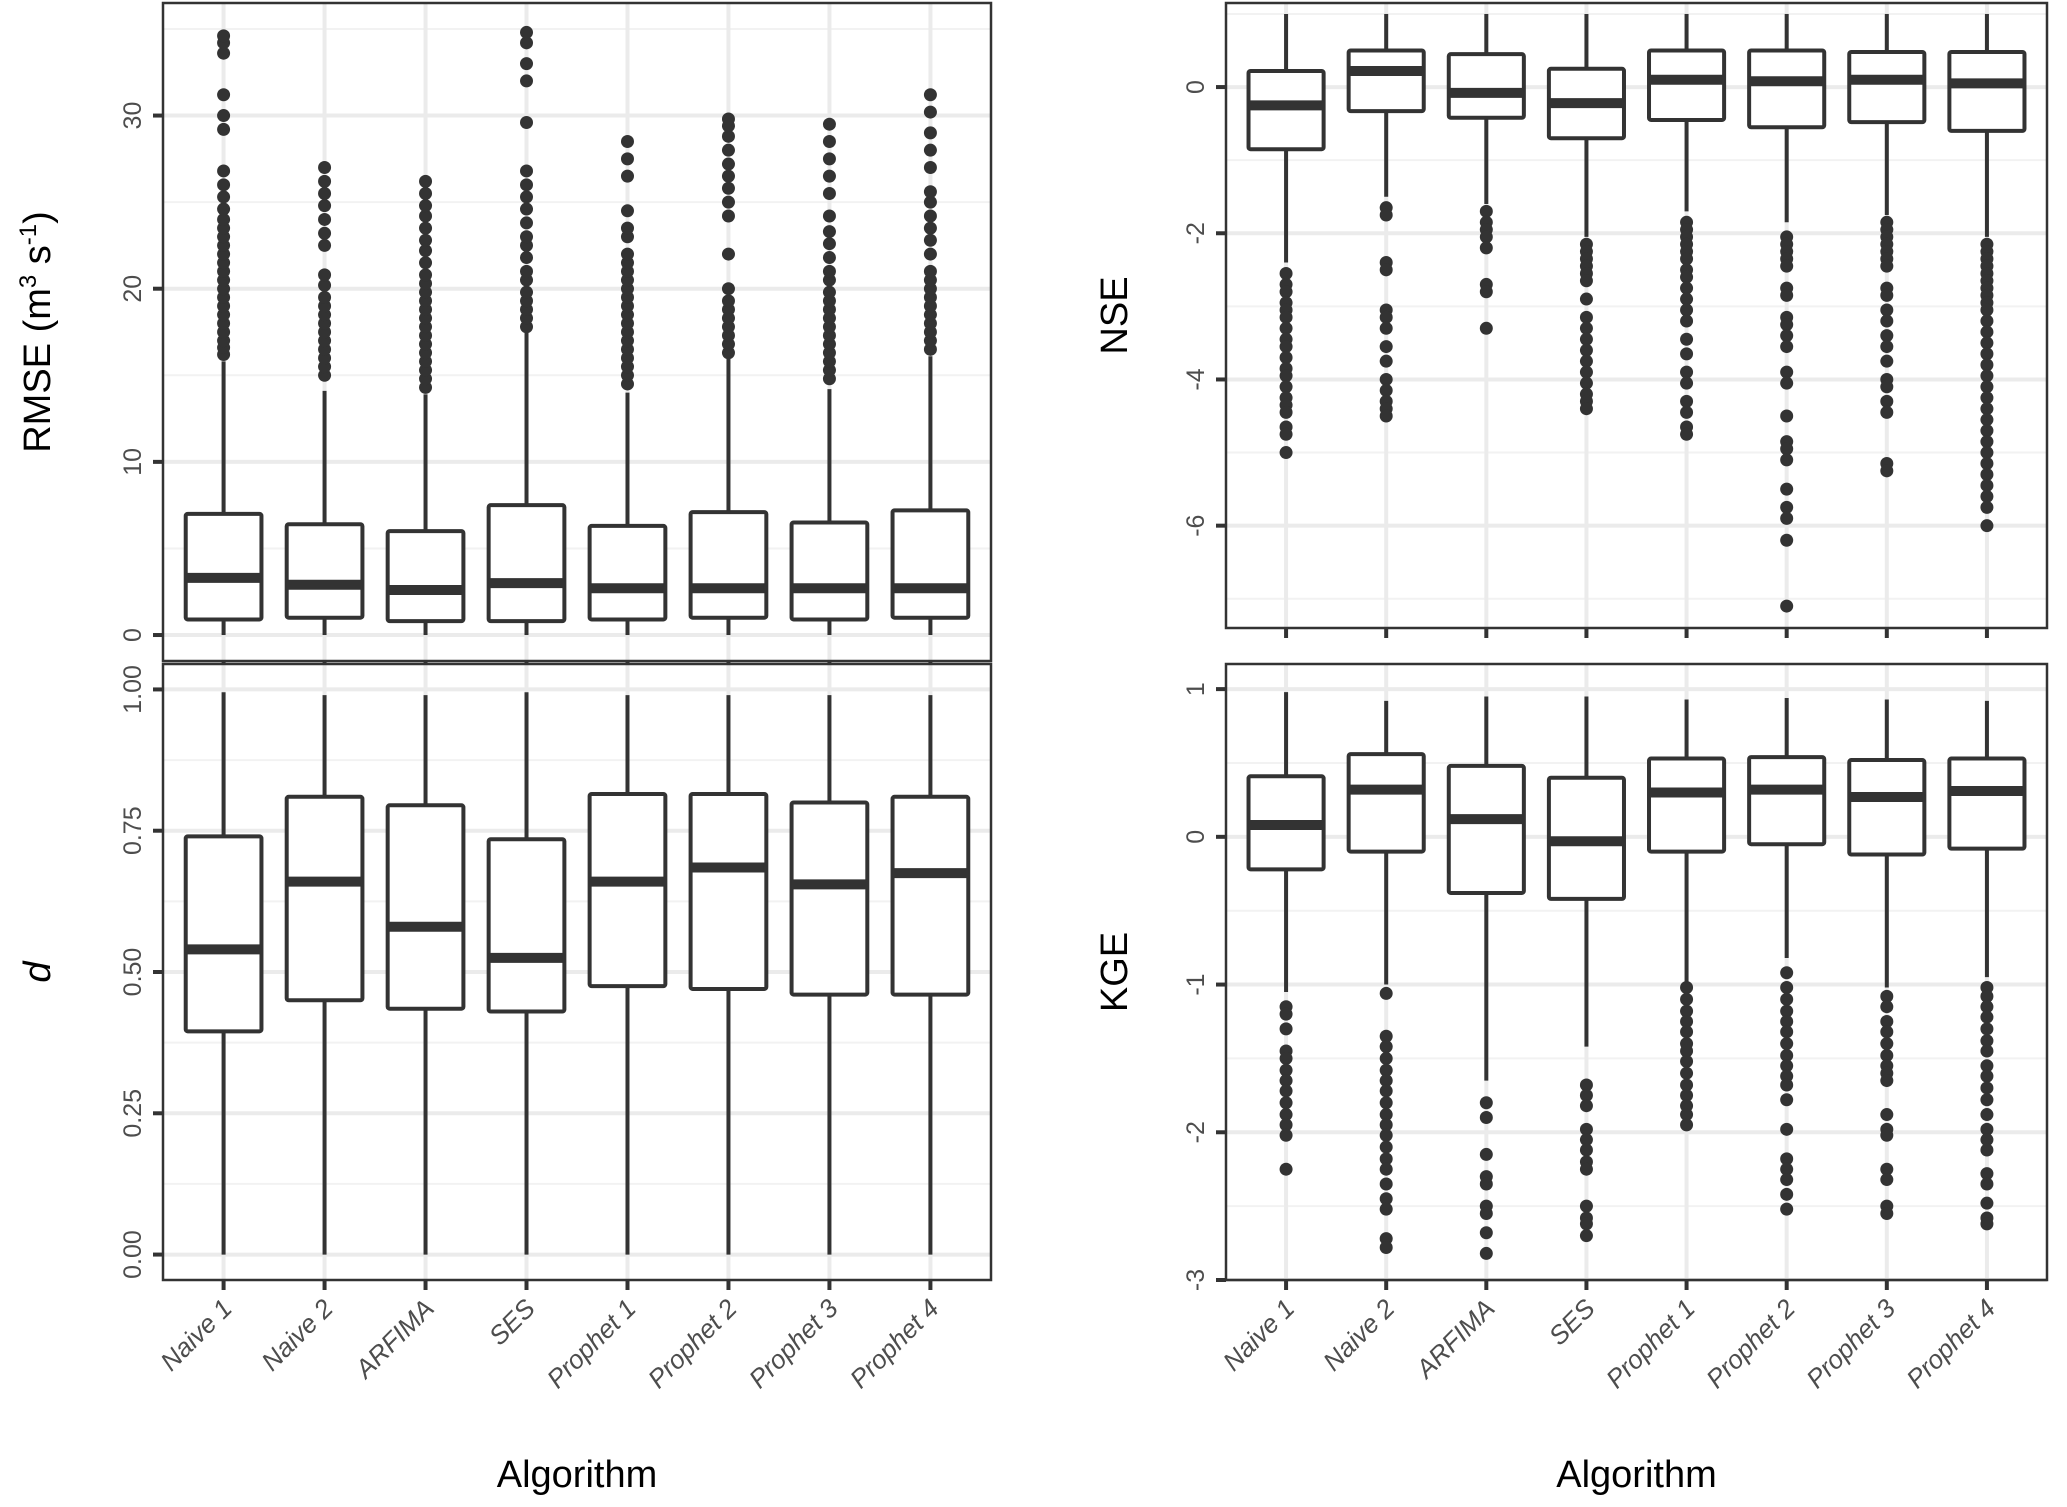 The image size is (2067, 1507). I want to click on box-arfima, so click(425, 975).